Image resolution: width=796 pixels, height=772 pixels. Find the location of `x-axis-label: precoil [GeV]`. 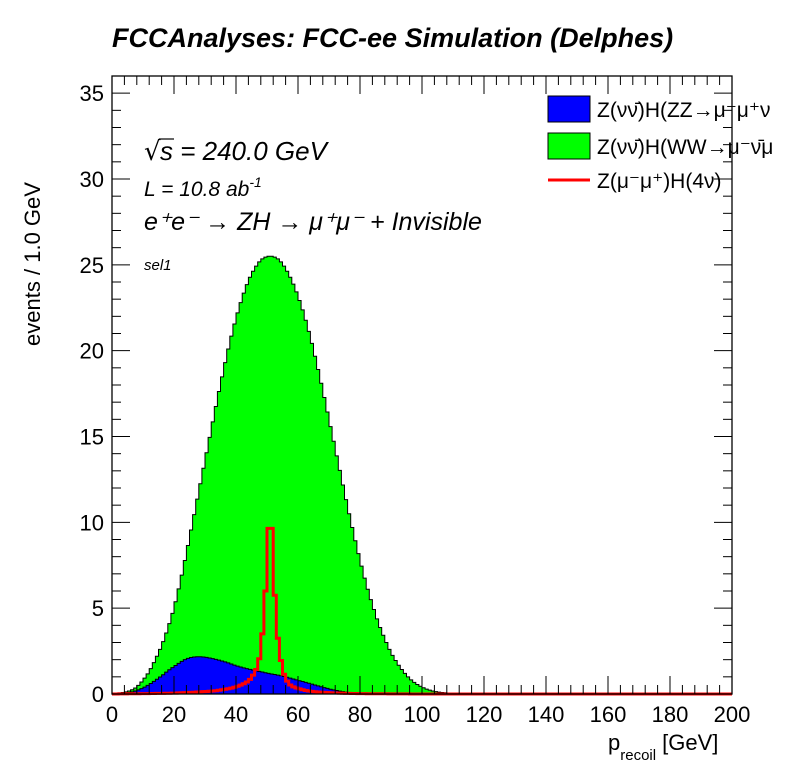

x-axis-label: precoil [GeV] is located at coordinates (663, 747).